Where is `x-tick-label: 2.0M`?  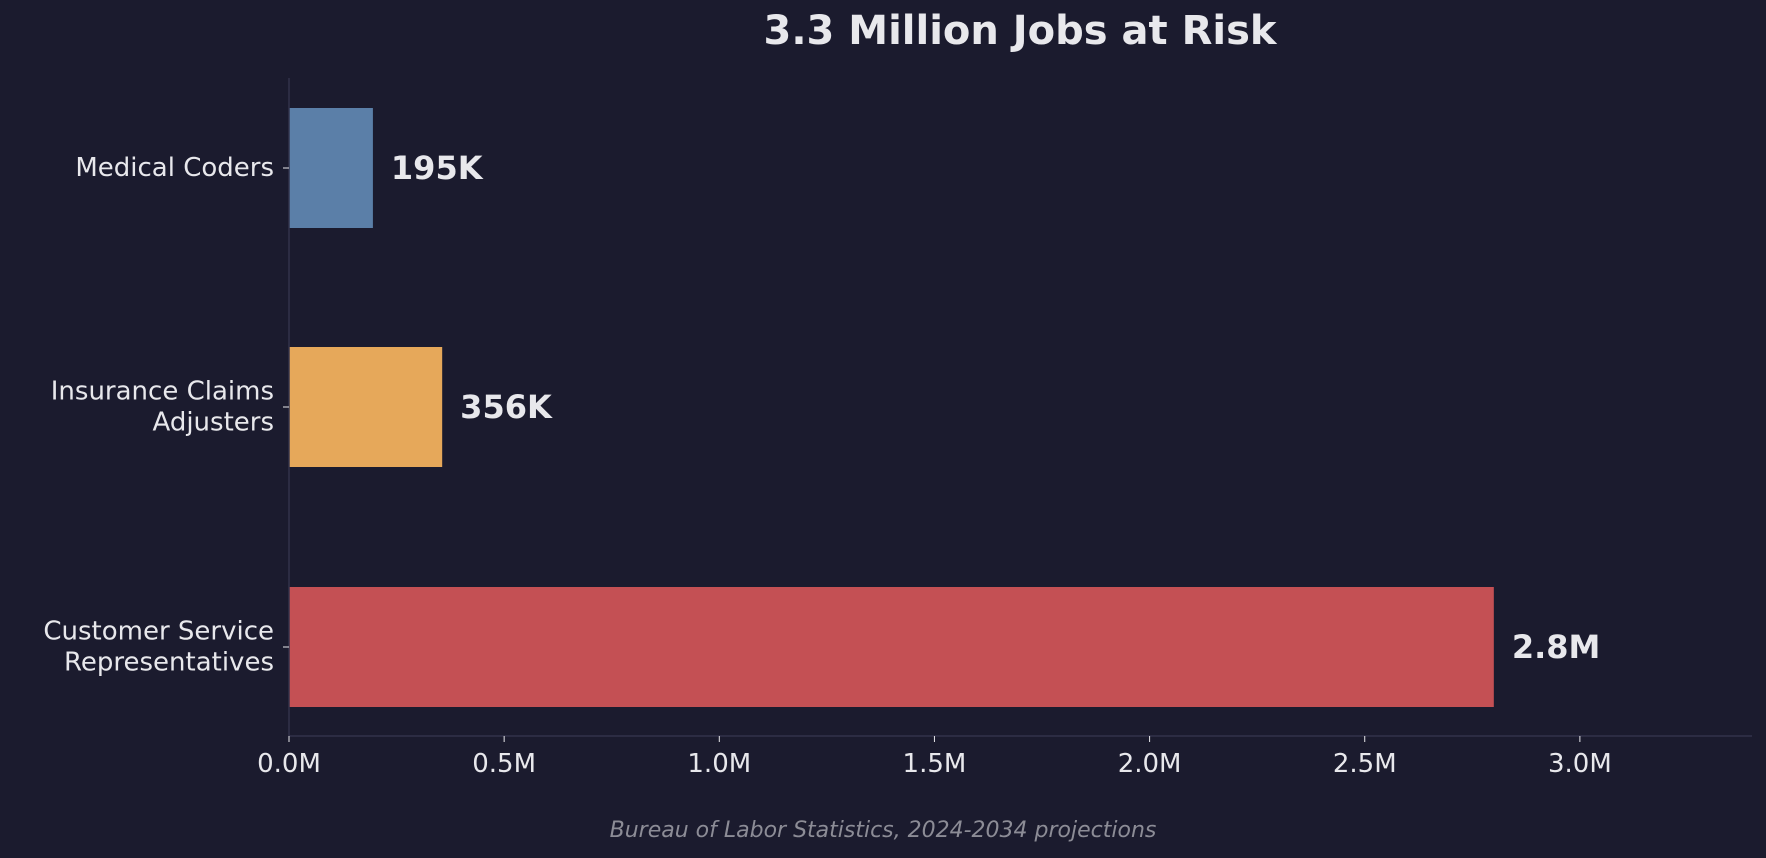 x-tick-label: 2.0M is located at coordinates (1150, 764).